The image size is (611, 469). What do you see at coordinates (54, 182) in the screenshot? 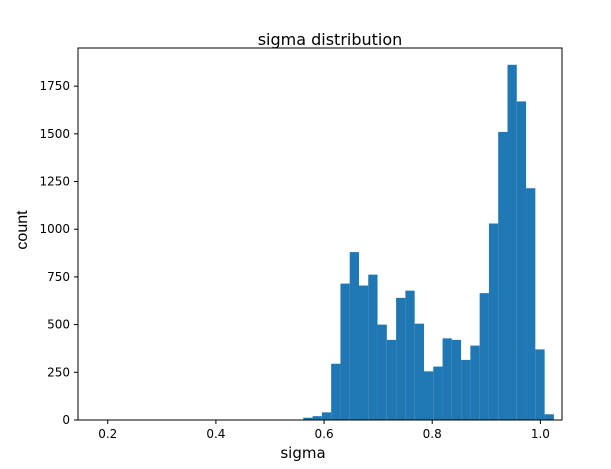
I see `y-tick-label: 1250` at bounding box center [54, 182].